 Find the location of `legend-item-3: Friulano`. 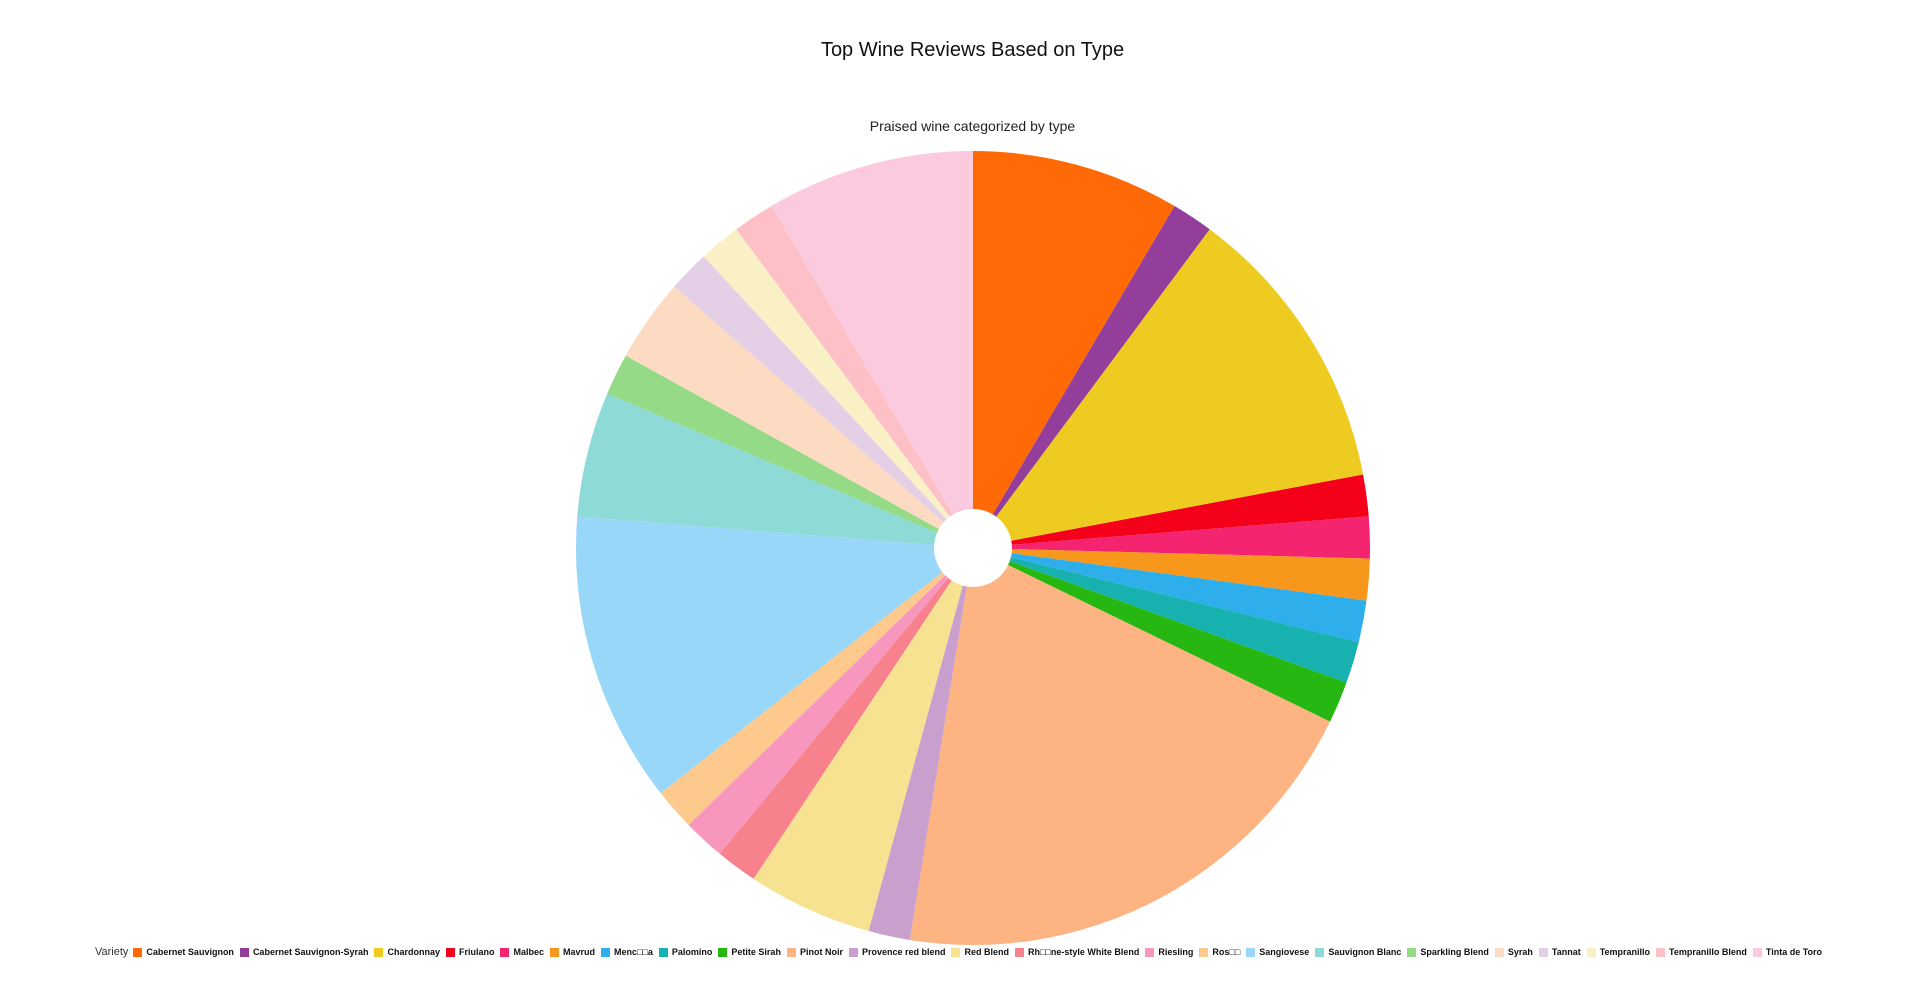

legend-item-3: Friulano is located at coordinates (470, 952).